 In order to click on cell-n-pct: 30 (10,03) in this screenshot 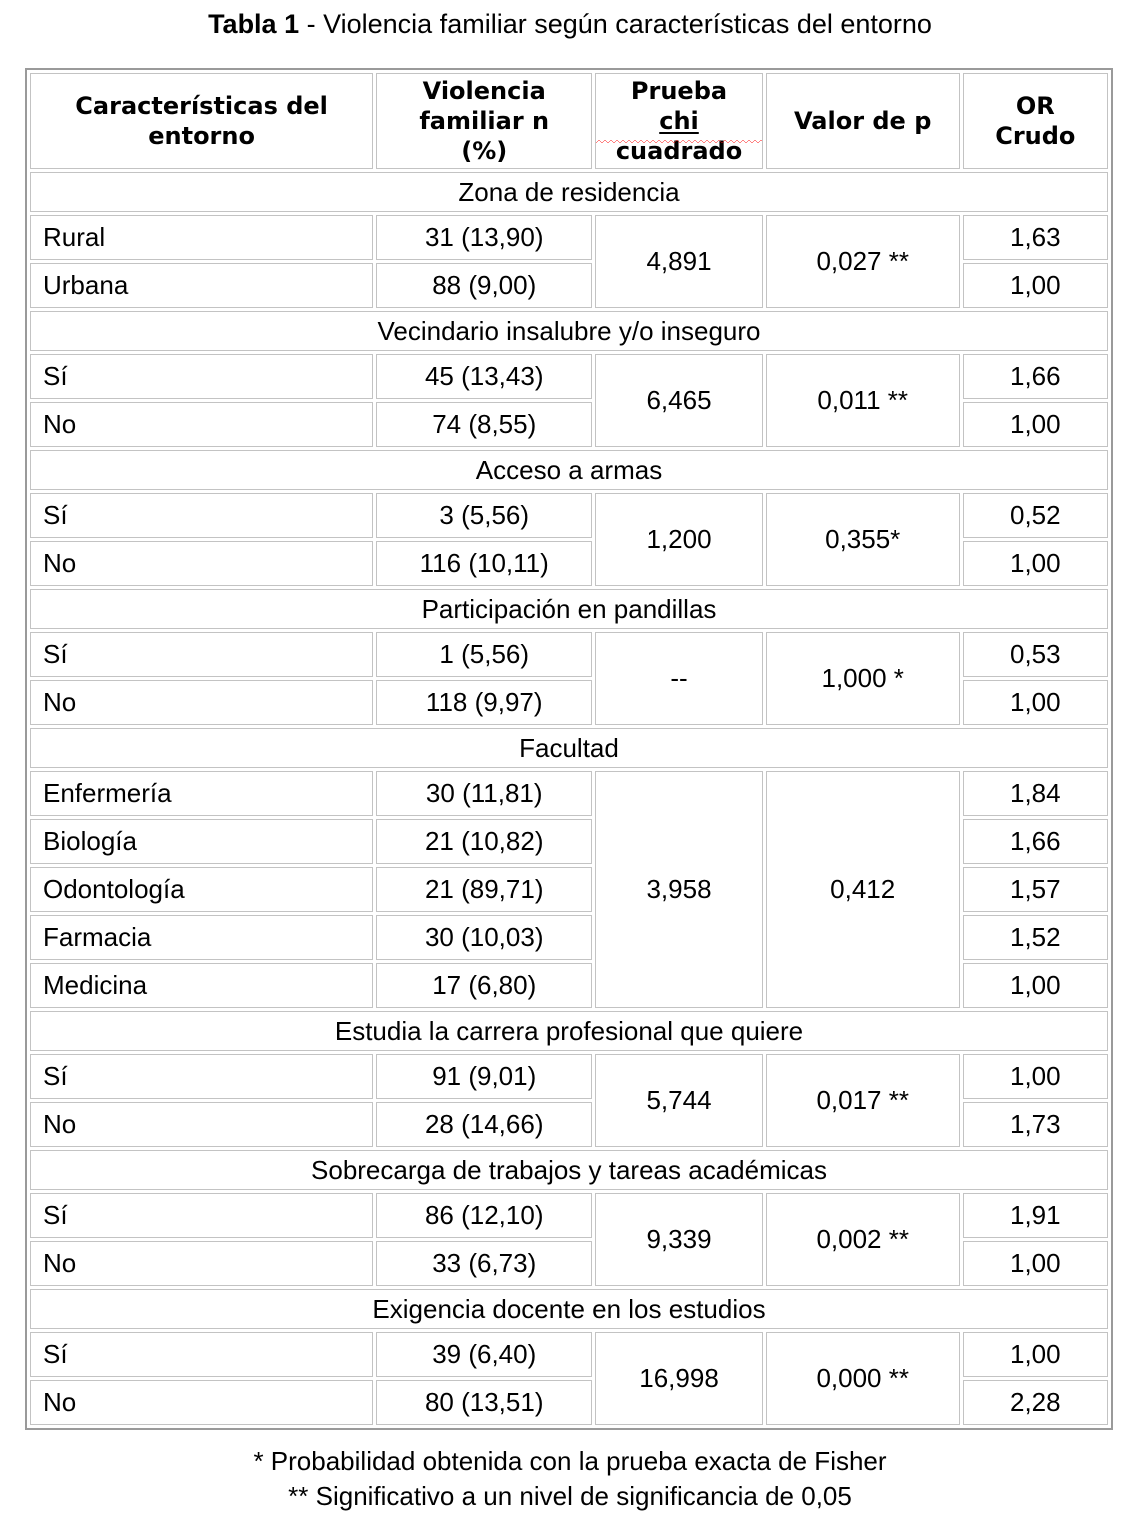, I will do `click(484, 938)`.